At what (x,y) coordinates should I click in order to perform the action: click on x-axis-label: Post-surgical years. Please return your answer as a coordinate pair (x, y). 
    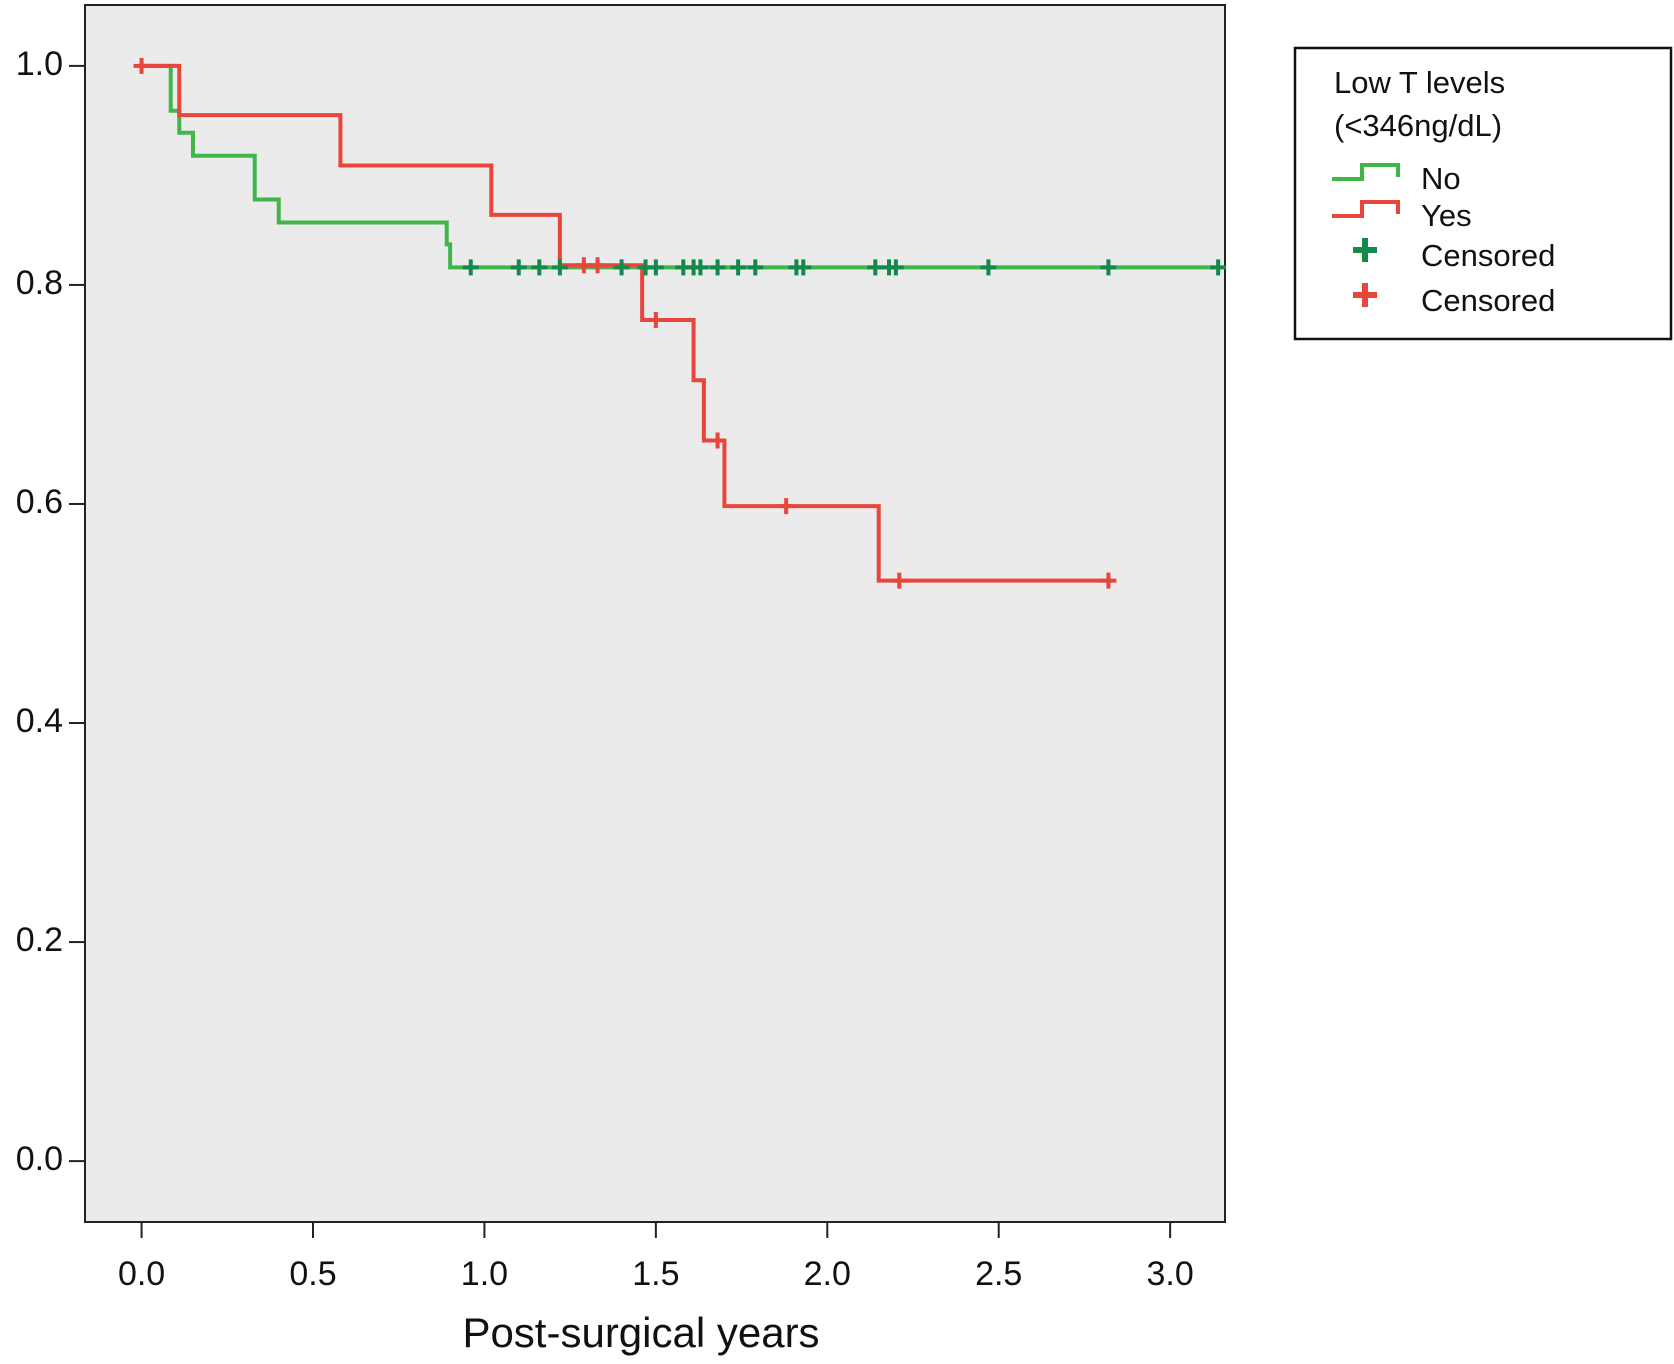
    Looking at the image, I should click on (640, 1332).